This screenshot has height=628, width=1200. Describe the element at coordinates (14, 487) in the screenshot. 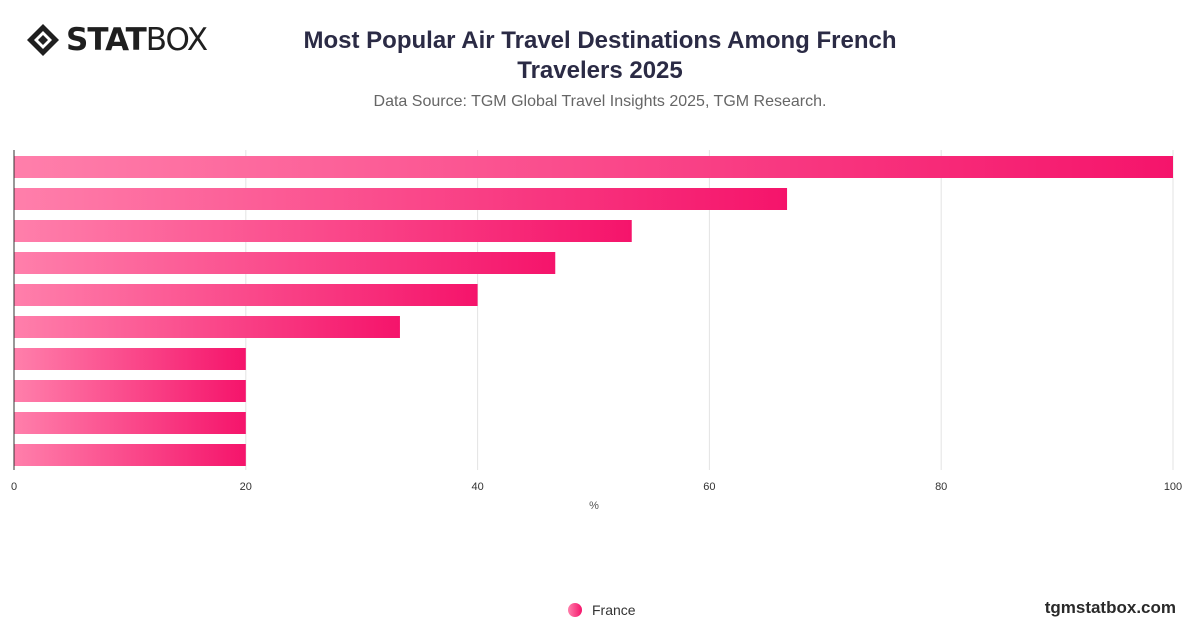

I see `x-tick-label: 0` at that location.